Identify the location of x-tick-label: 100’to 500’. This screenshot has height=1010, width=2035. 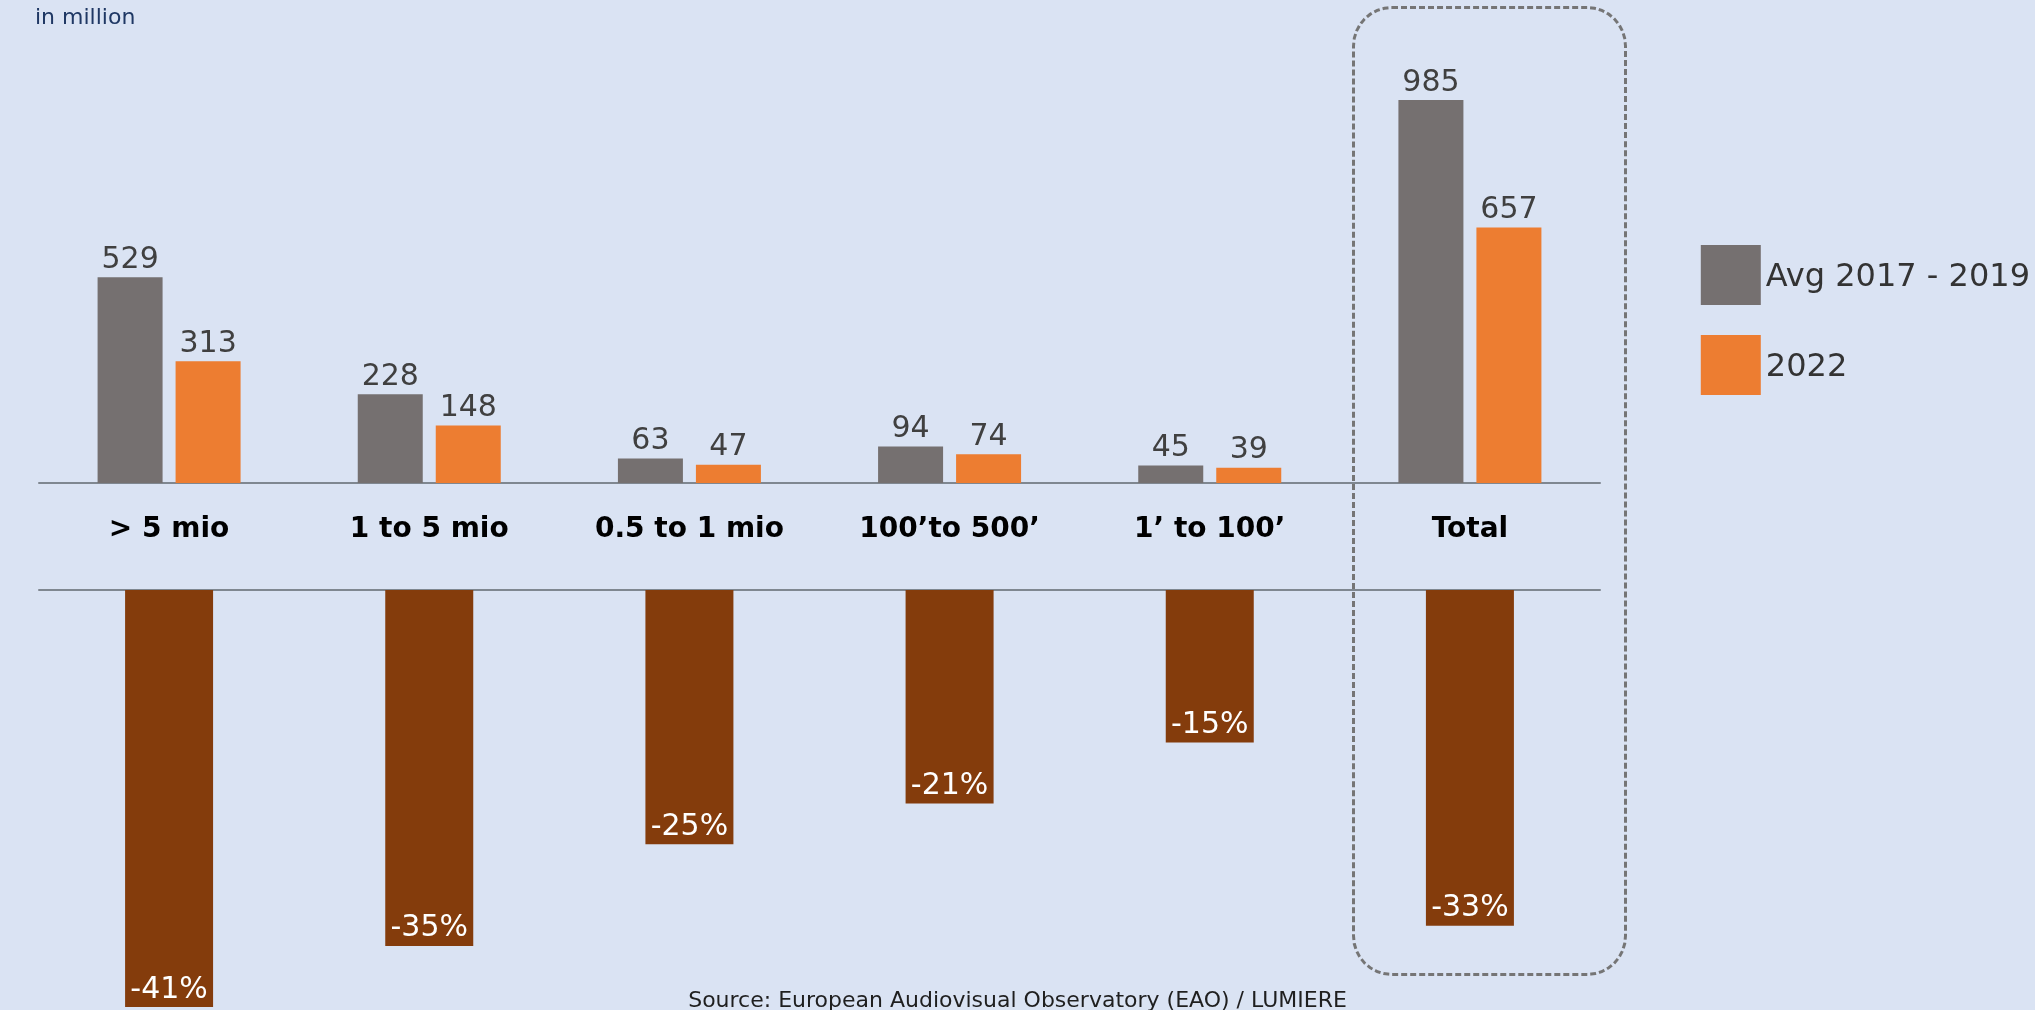
(949, 527).